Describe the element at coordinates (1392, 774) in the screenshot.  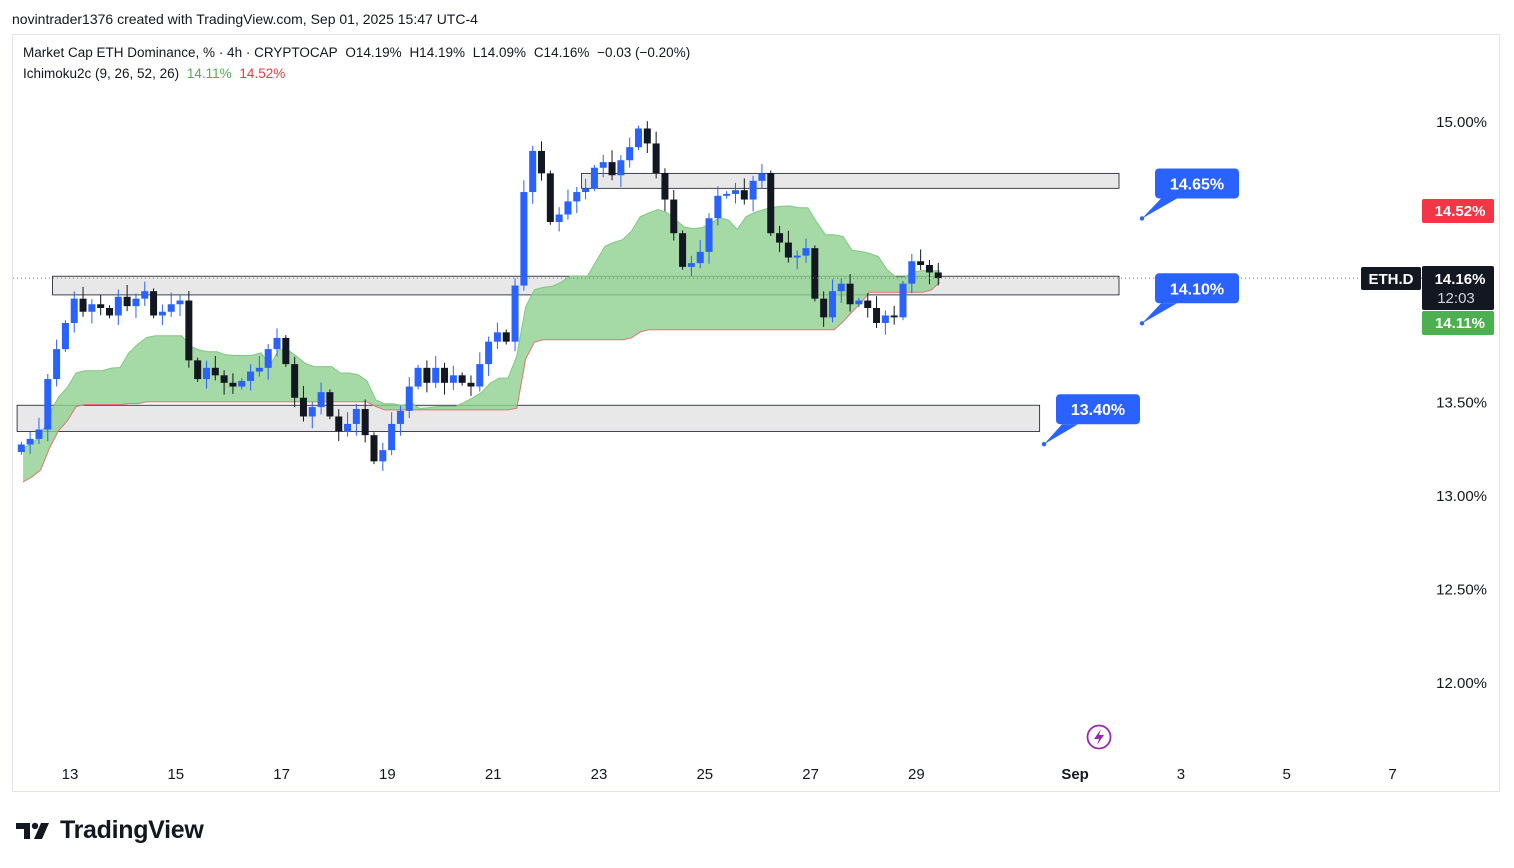
I see `x-tick-label-13: 7` at that location.